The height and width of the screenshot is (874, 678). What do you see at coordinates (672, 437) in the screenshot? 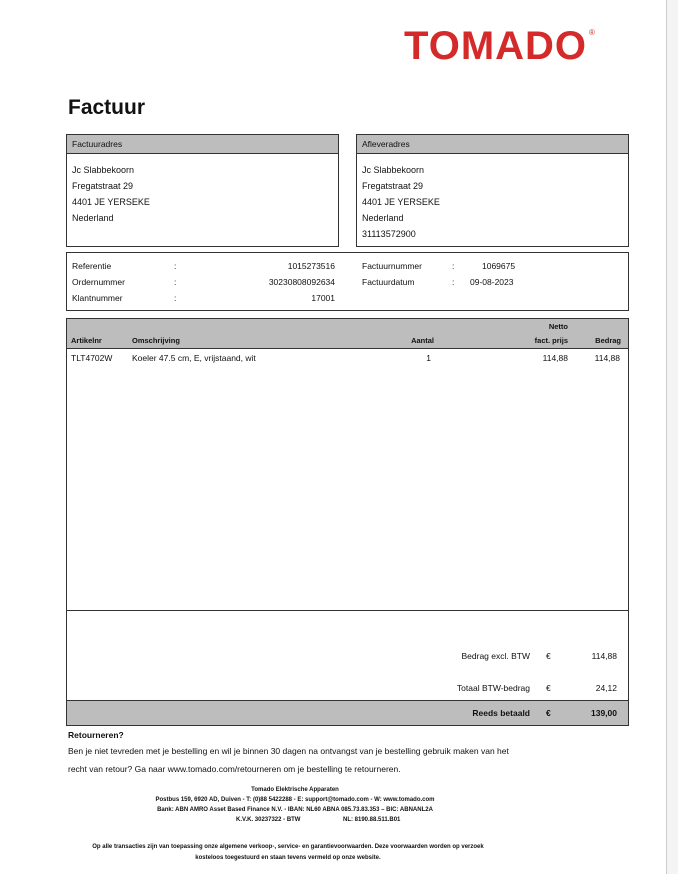
I see `page-edge` at bounding box center [672, 437].